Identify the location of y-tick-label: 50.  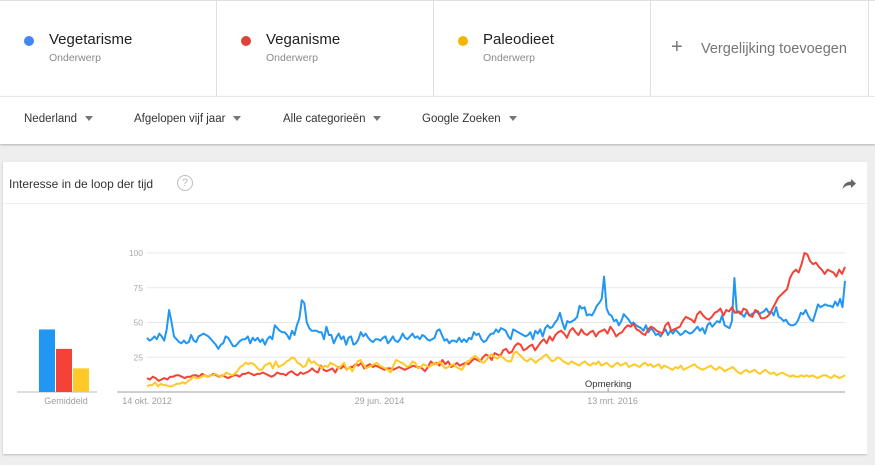
(139, 323).